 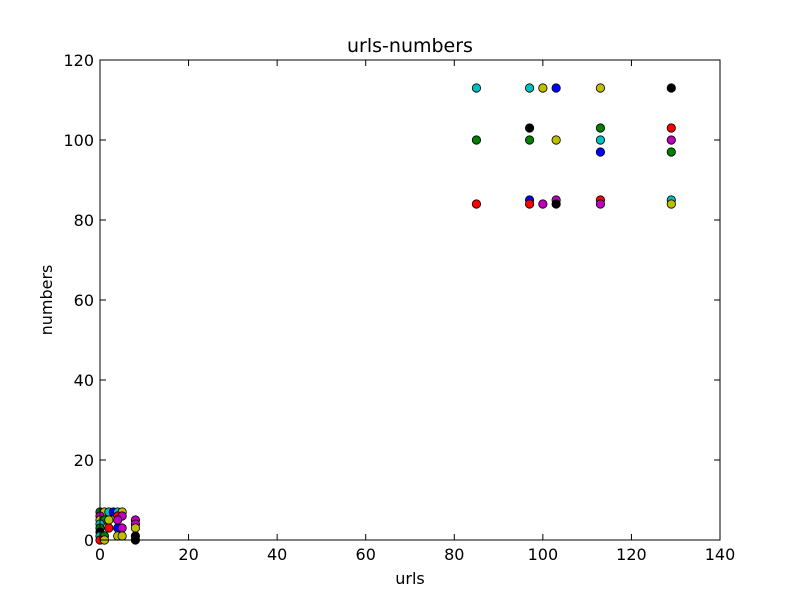 I want to click on x-axis-label: urls, so click(x=410, y=578).